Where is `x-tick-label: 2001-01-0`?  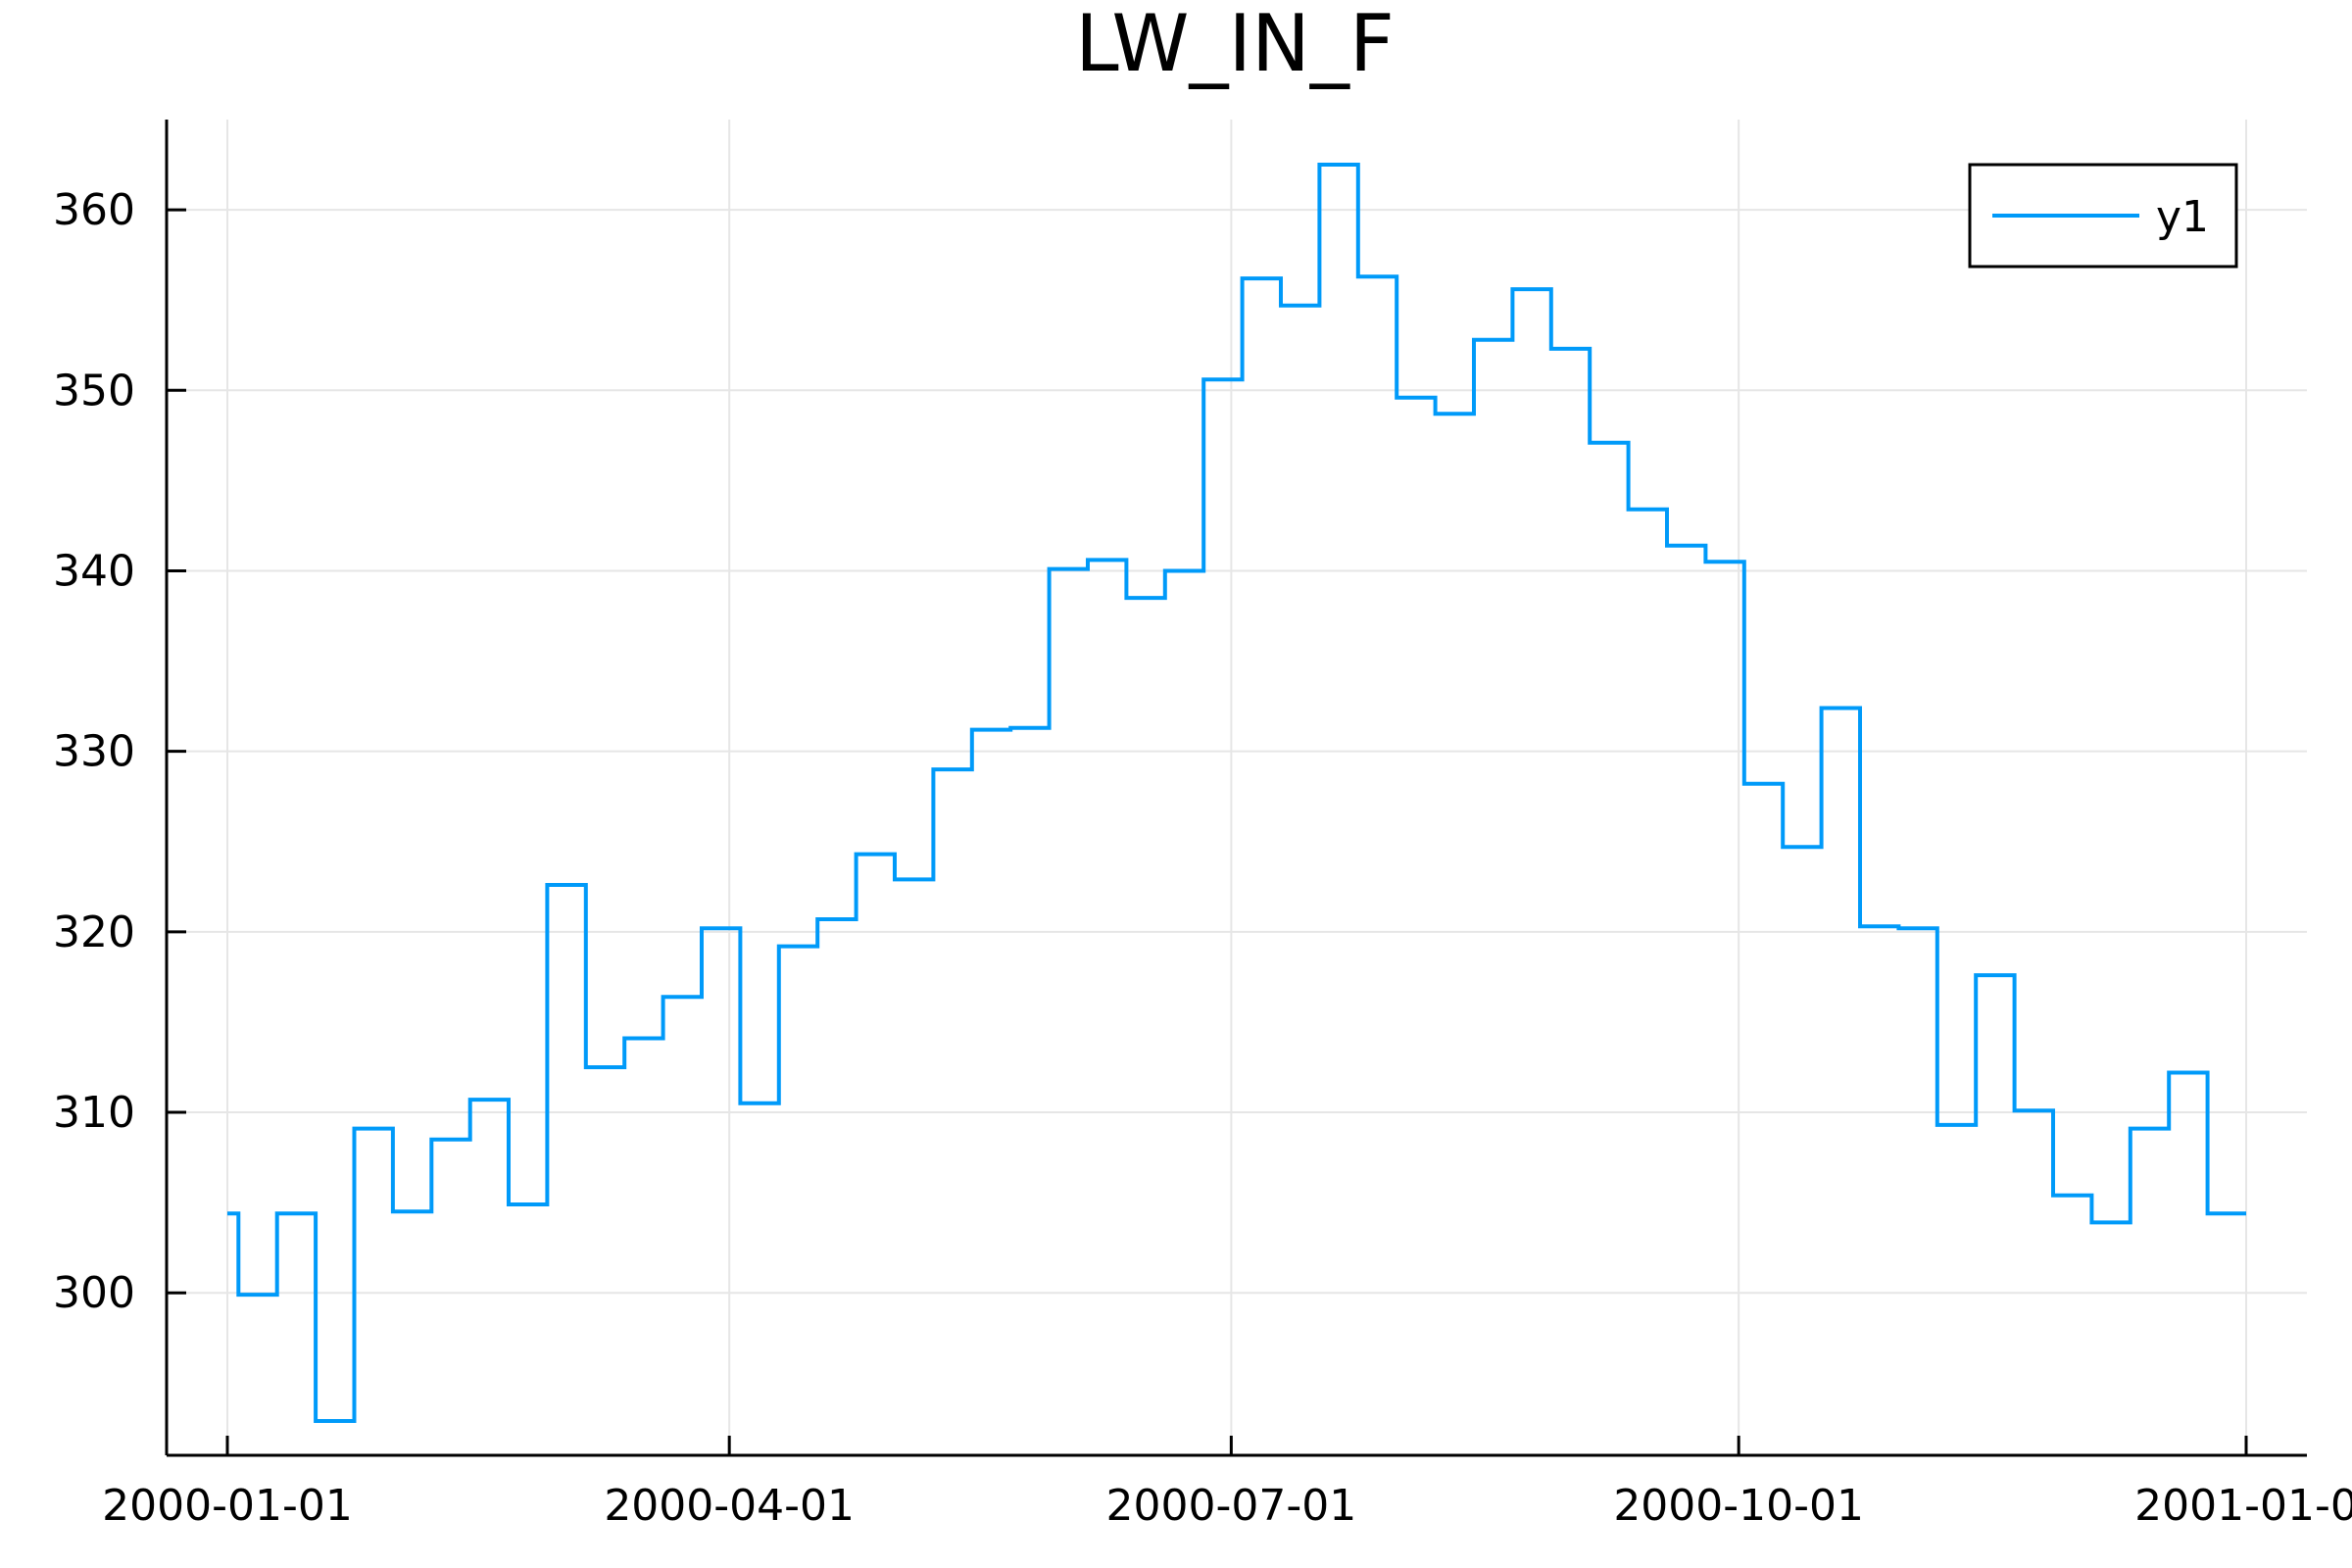 x-tick-label: 2001-01-0 is located at coordinates (2243, 1506).